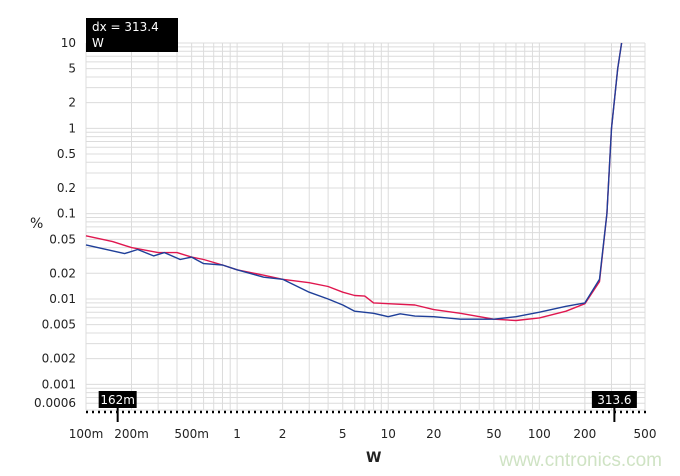  What do you see at coordinates (388, 434) in the screenshot?
I see `x-tick-label: 10` at bounding box center [388, 434].